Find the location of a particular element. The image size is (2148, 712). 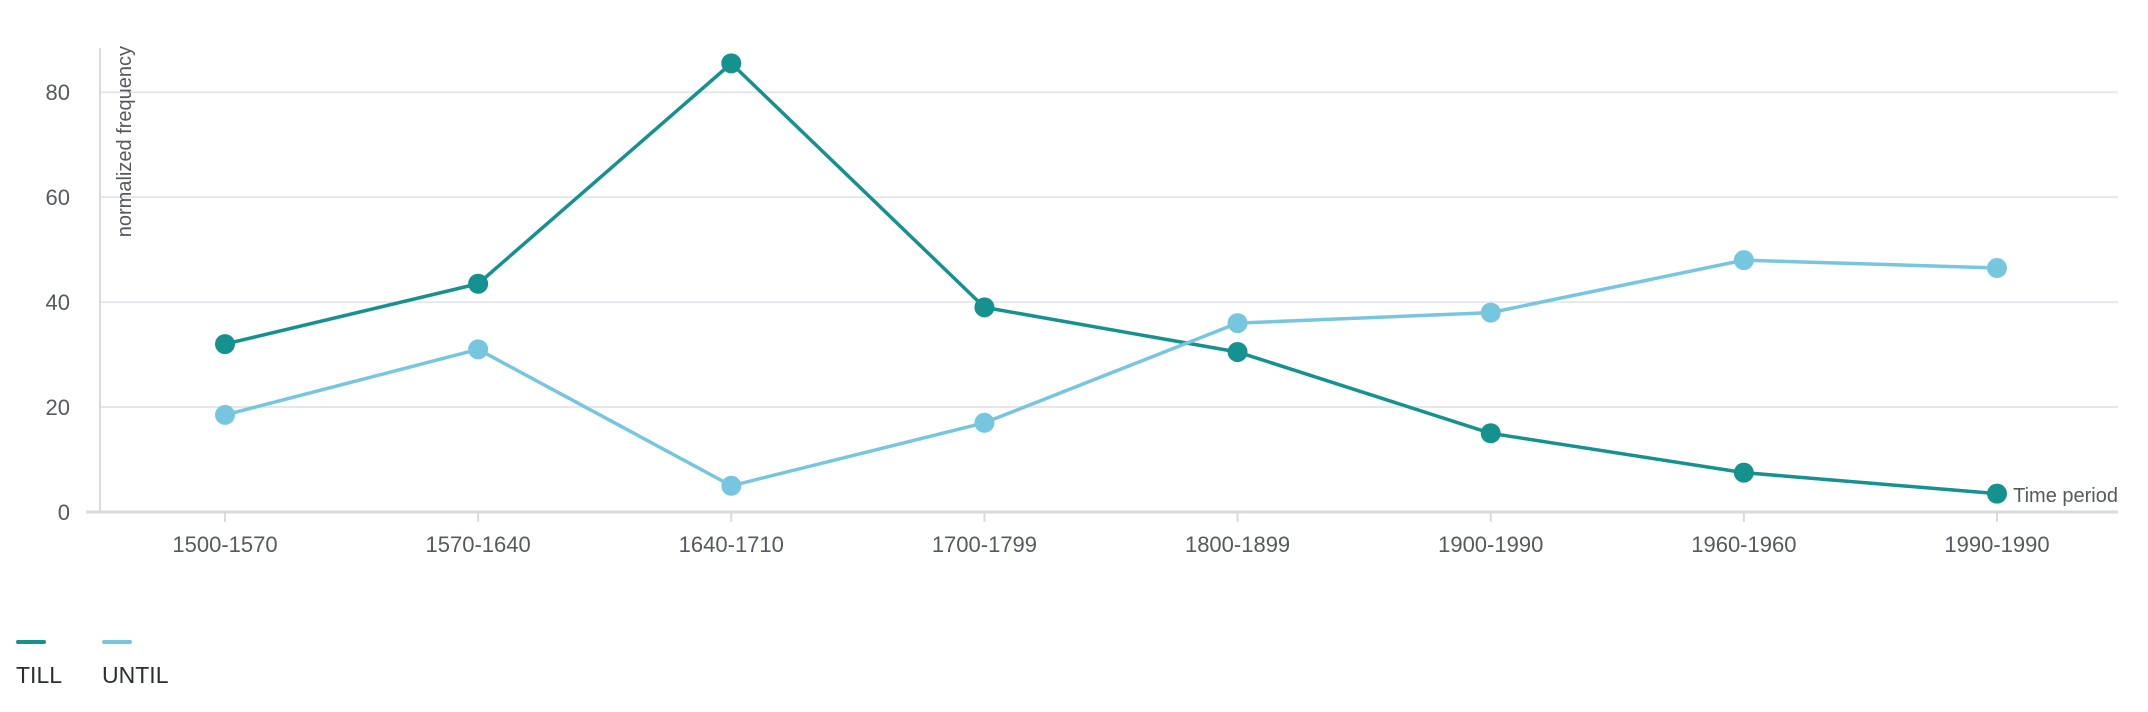

x-tick-label: 1640-1710 is located at coordinates (731, 544).